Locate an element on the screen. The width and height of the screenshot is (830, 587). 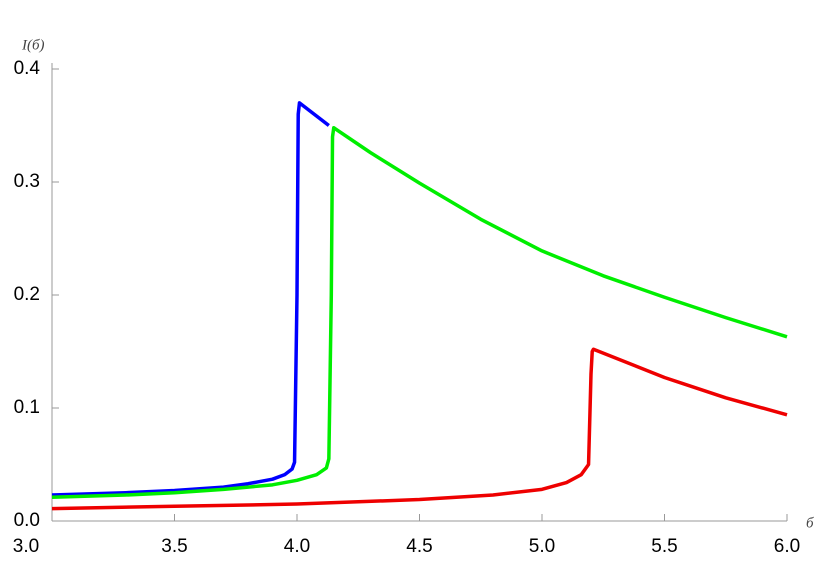
x-axis-label: б is located at coordinates (810, 523).